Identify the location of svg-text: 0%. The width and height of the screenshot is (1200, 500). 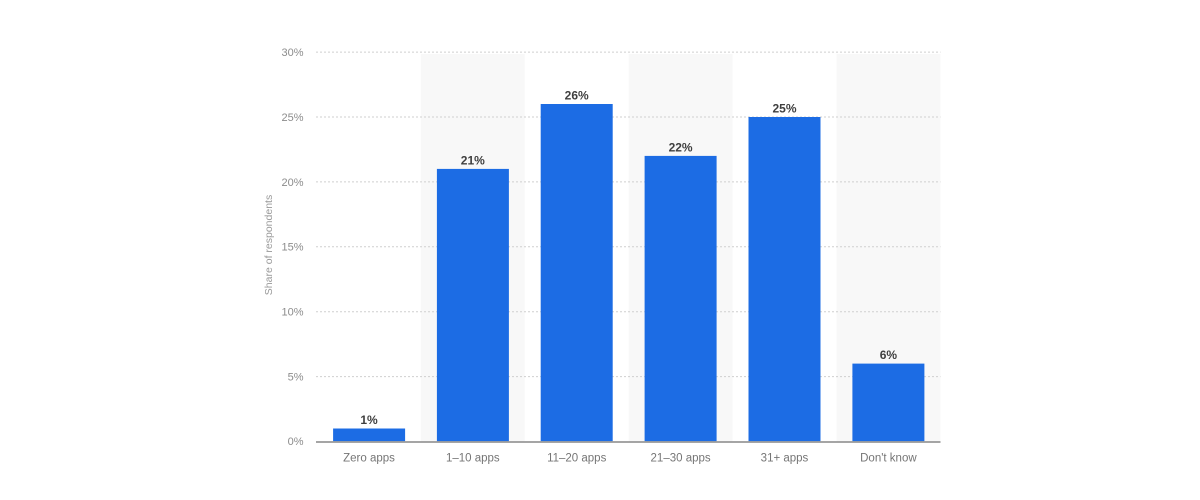
(296, 442).